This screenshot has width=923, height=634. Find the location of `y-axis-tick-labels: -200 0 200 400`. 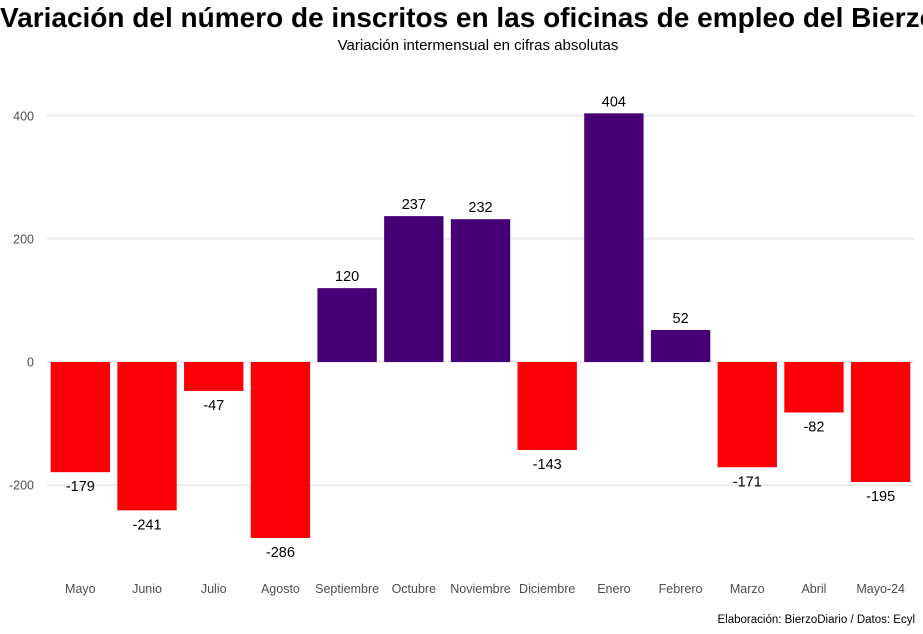

y-axis-tick-labels: -200 0 200 400 is located at coordinates (21, 300).